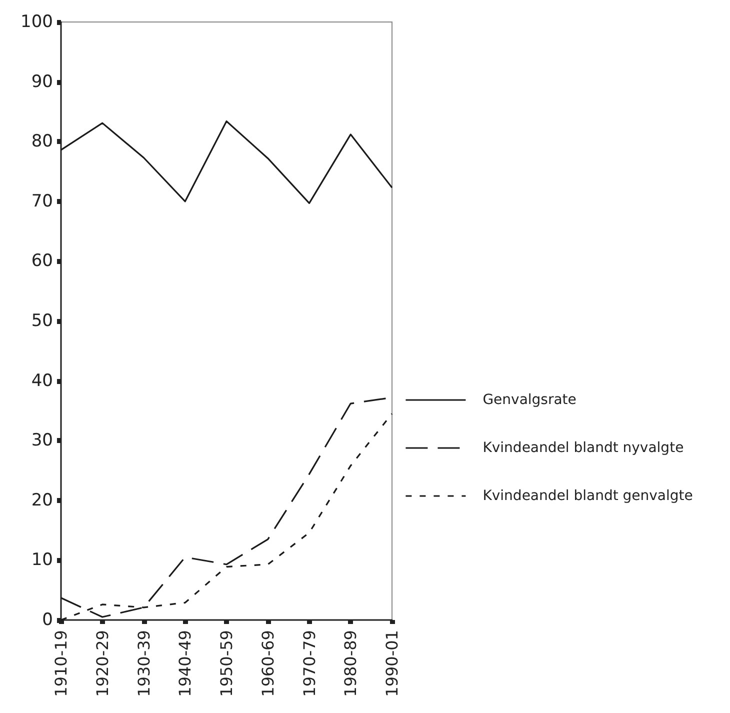 This screenshot has height=713, width=730. I want to click on y-tick-label: 70, so click(42, 201).